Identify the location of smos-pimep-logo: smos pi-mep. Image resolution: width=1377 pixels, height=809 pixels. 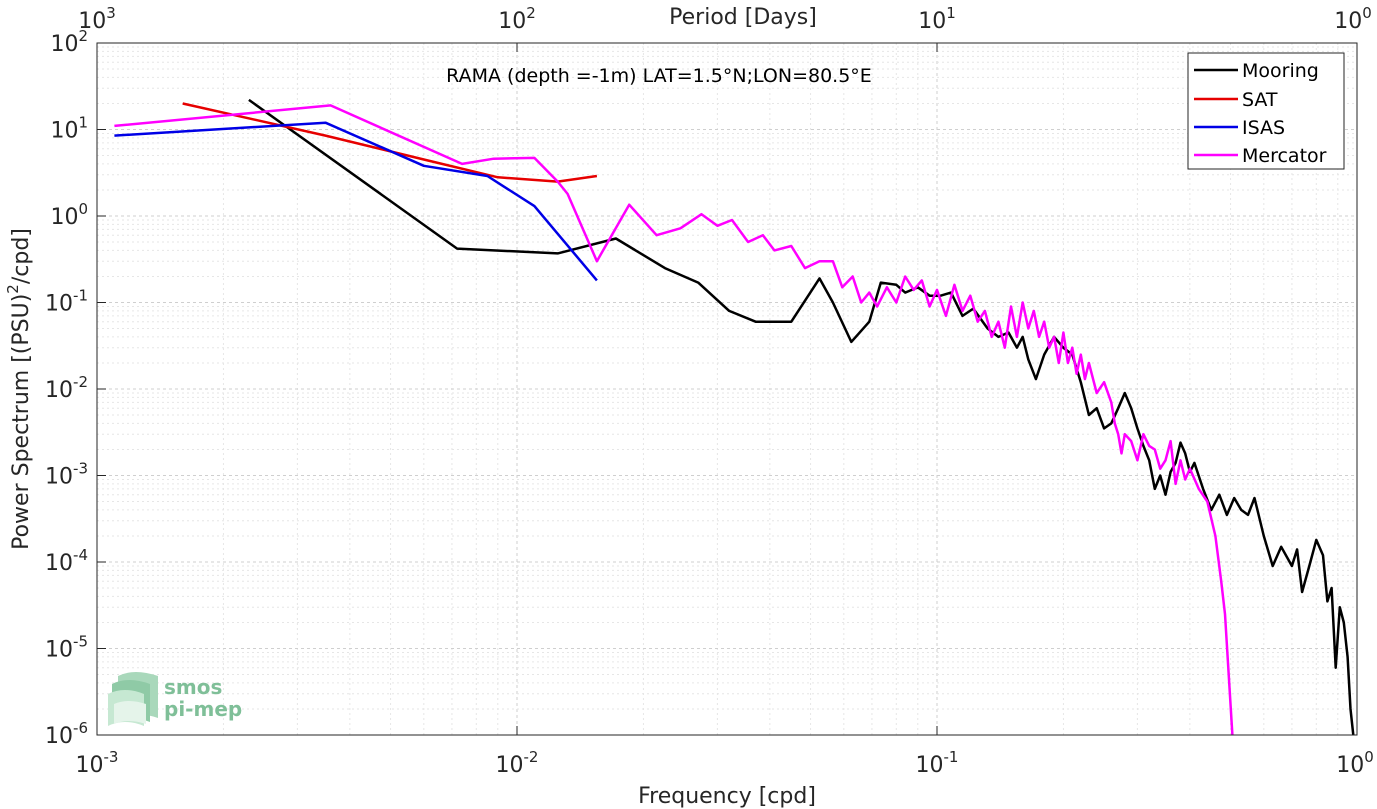
(175, 699).